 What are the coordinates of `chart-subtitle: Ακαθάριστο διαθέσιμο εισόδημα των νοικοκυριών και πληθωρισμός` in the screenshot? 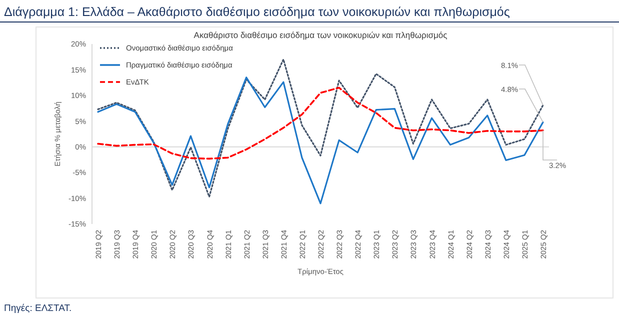 It's located at (321, 35).